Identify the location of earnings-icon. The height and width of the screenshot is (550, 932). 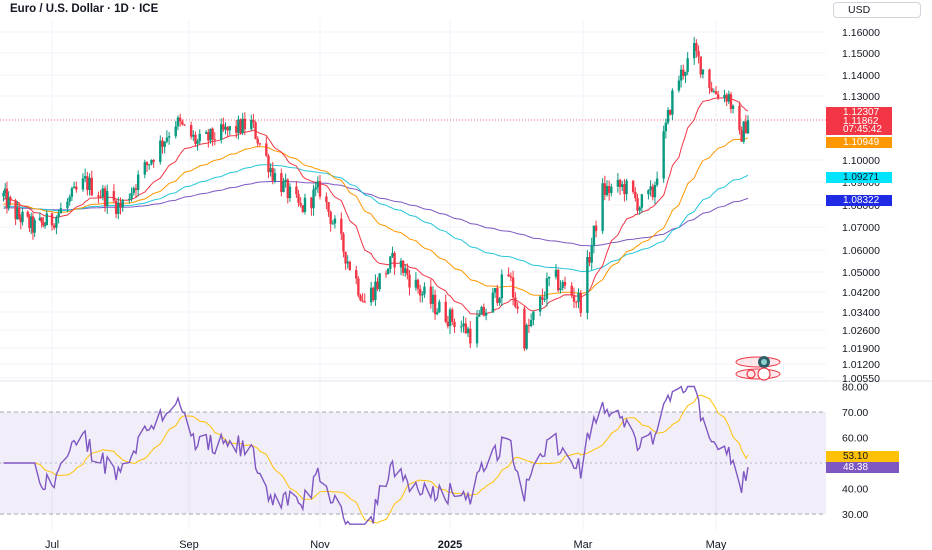
(758, 374).